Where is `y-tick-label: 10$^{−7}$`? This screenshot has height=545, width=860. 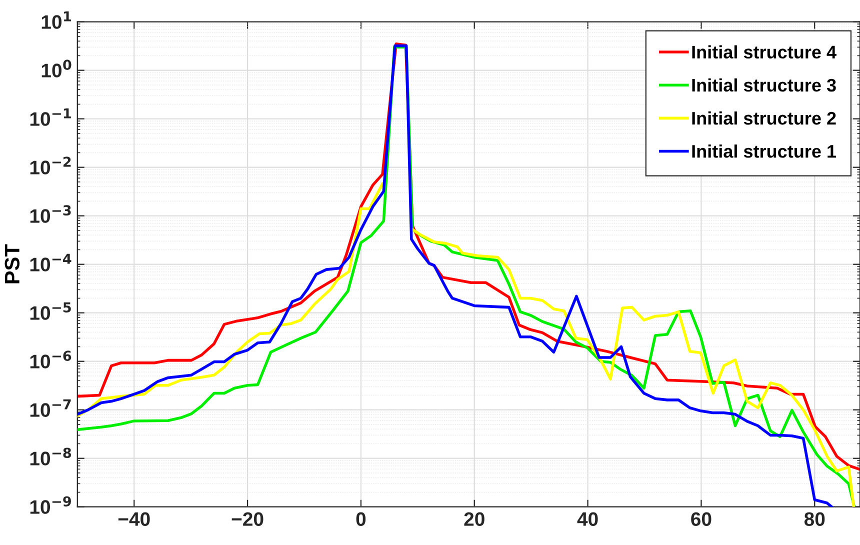 y-tick-label: 10$^{−7}$ is located at coordinates (50, 408).